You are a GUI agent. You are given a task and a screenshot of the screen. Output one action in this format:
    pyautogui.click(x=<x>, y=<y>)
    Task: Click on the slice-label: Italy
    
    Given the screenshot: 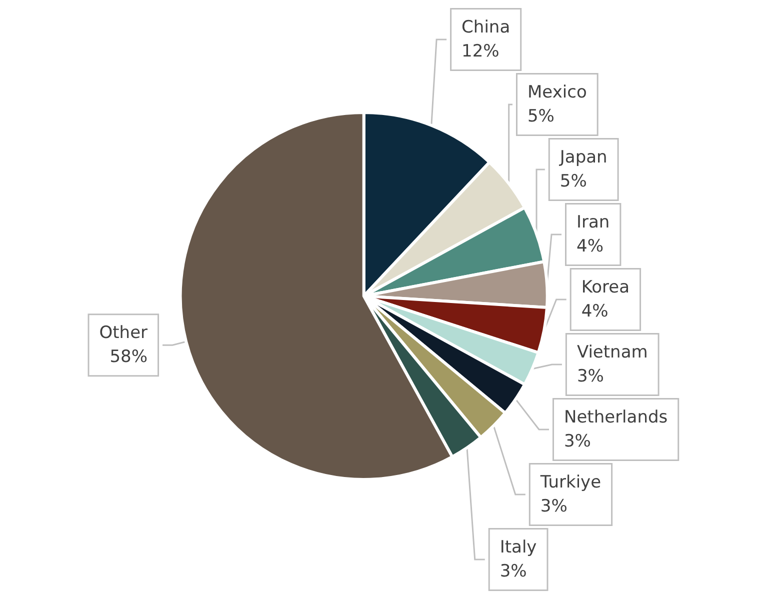 What is the action you would take?
    pyautogui.click(x=518, y=548)
    